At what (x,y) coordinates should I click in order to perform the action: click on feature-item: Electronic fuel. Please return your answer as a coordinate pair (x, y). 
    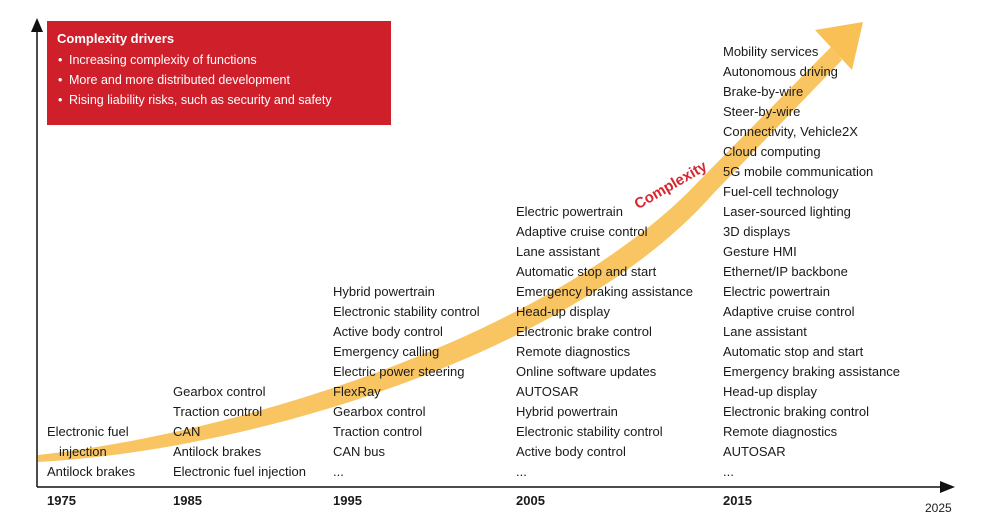
    Looking at the image, I should click on (88, 431).